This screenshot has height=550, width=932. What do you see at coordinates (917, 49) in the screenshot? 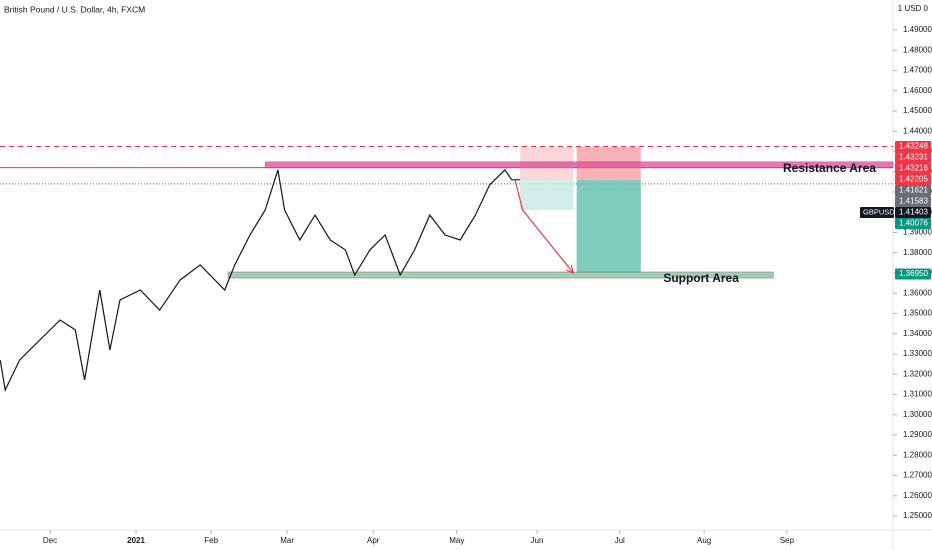
I see `y-tick-label: 1.48000` at bounding box center [917, 49].